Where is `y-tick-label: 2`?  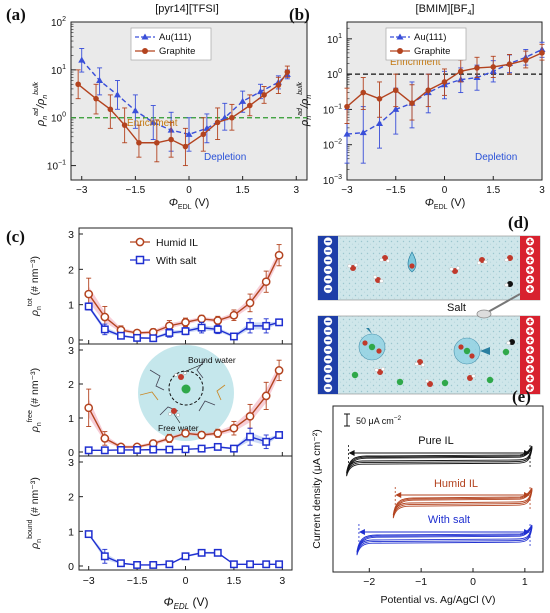
y-tick-label: 2 is located at coordinates (71, 270).